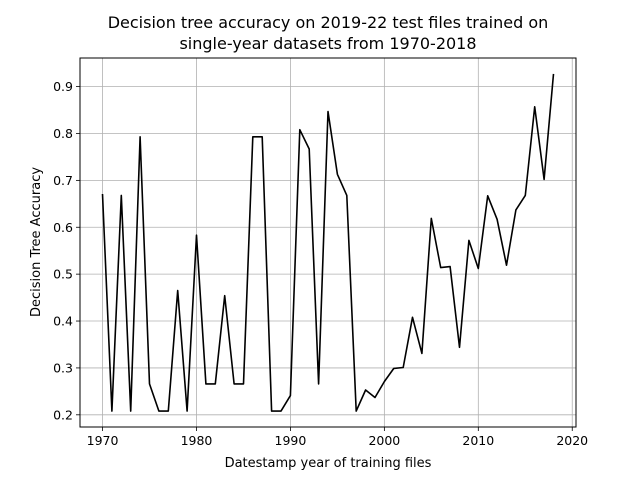 The width and height of the screenshot is (640, 480). Describe the element at coordinates (384, 440) in the screenshot. I see `x-tick-label: 2000` at that location.